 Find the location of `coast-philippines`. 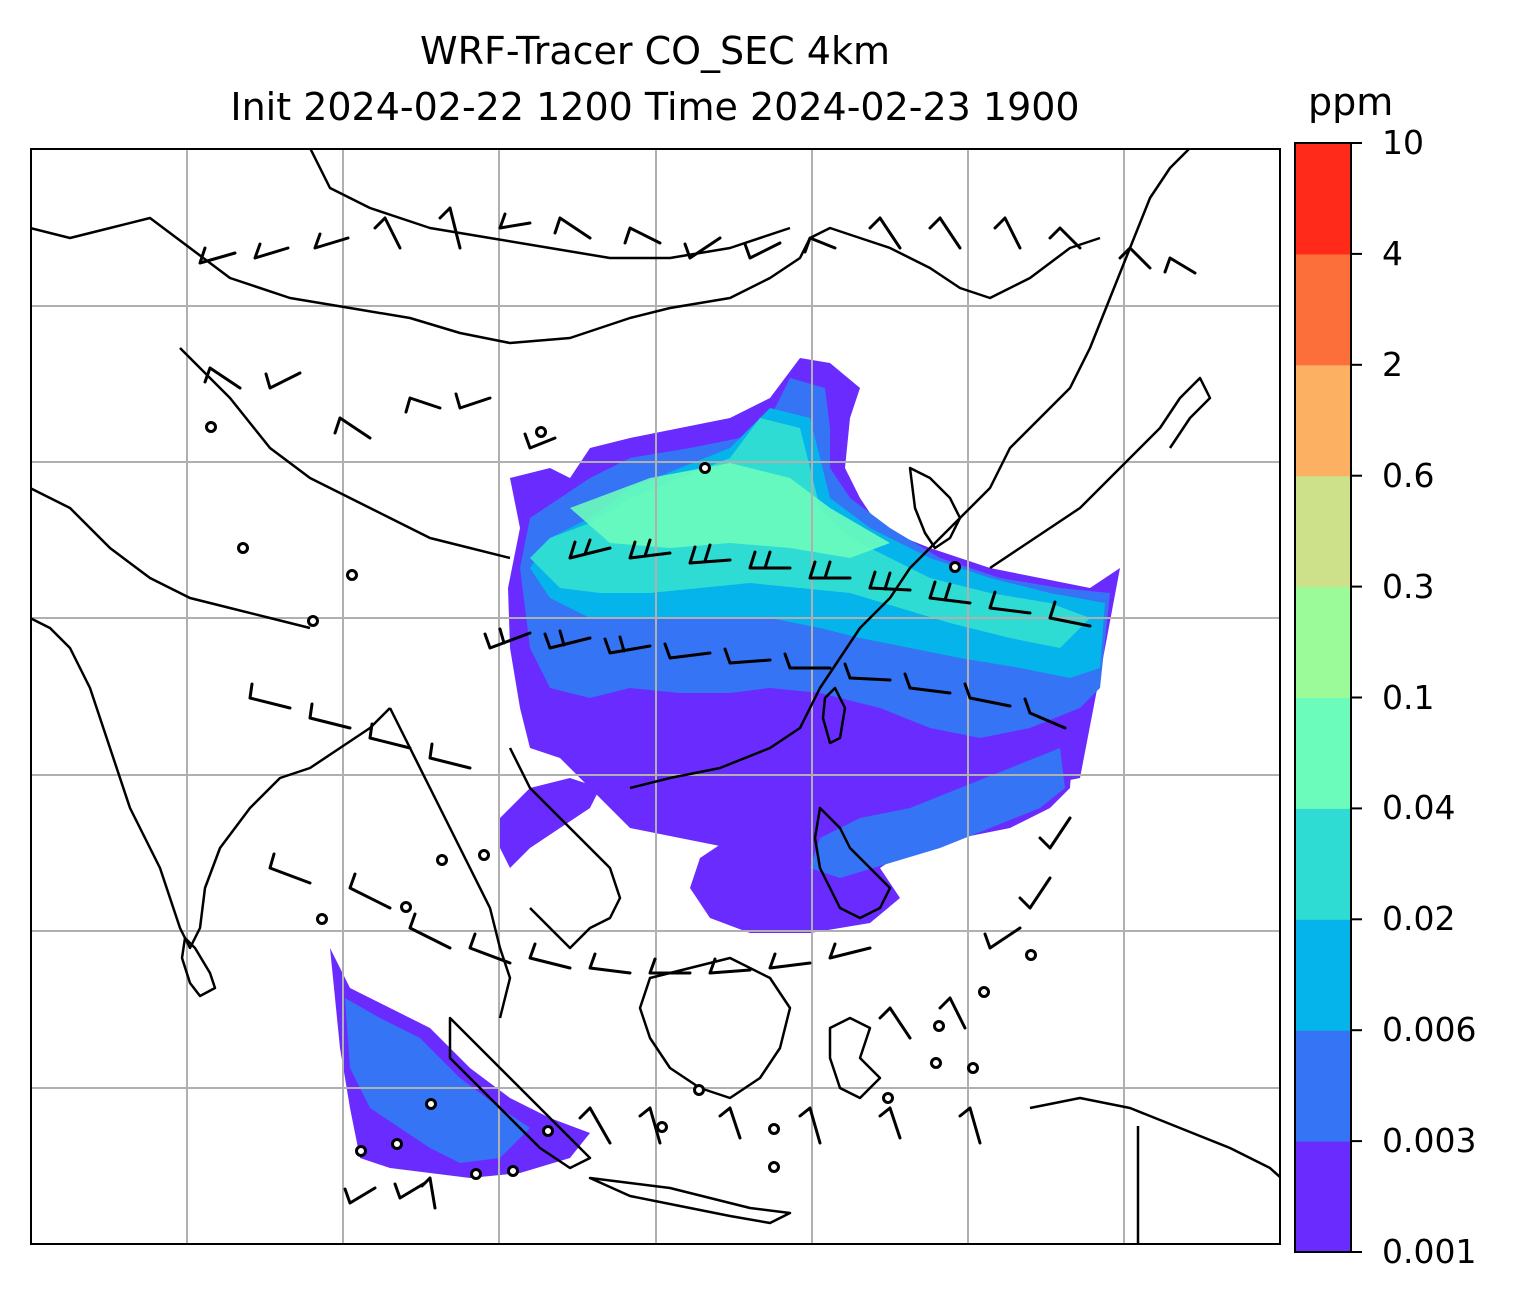

coast-philippines is located at coordinates (852, 863).